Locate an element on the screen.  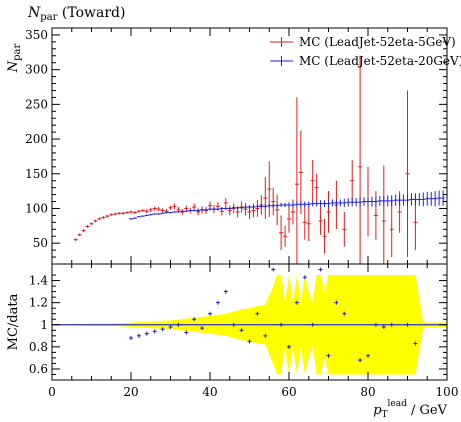
y-tick-label-top: 250 is located at coordinates (36, 104).